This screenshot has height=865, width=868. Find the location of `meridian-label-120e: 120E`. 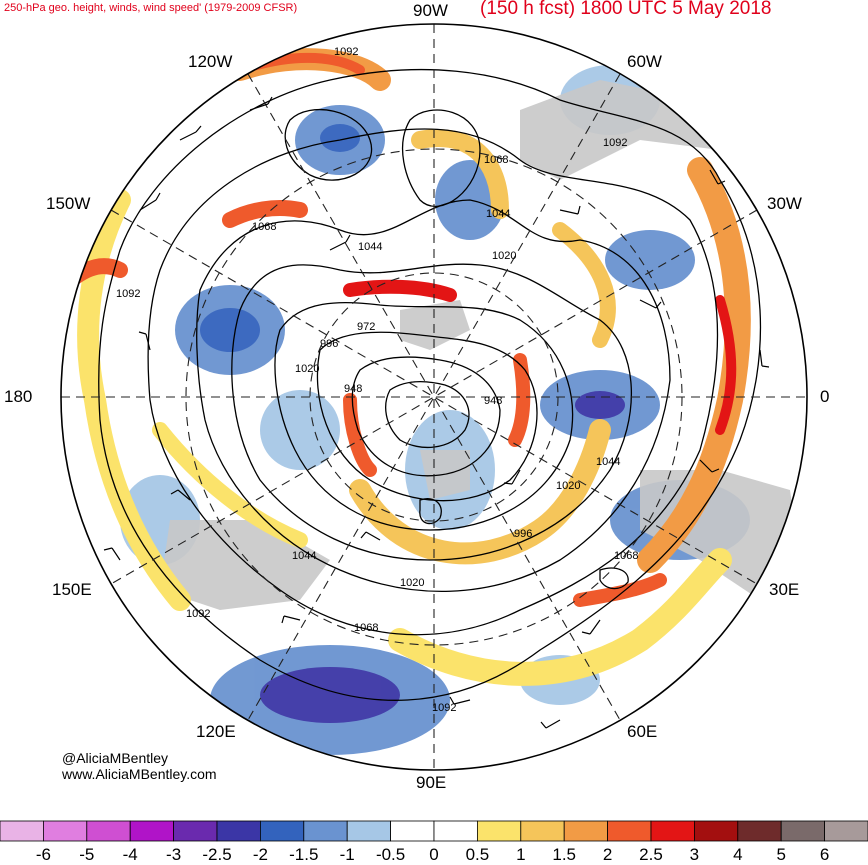

meridian-label-120e: 120E is located at coordinates (216, 731).